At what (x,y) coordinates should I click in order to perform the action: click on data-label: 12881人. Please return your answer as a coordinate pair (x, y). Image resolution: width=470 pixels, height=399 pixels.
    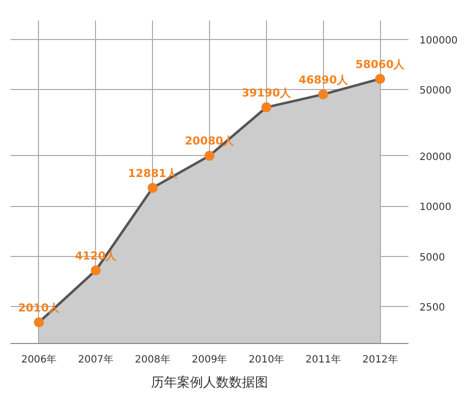
    Looking at the image, I should click on (153, 173).